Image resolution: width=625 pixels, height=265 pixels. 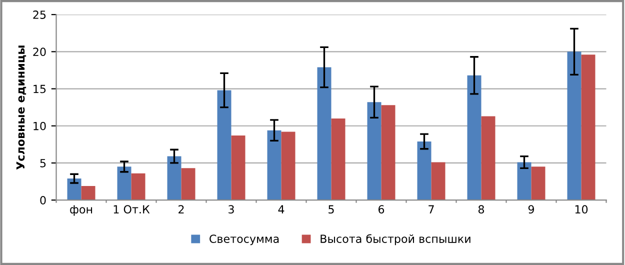 What do you see at coordinates (244, 240) in the screenshot?
I see `legend-label: Светосумма` at bounding box center [244, 240].